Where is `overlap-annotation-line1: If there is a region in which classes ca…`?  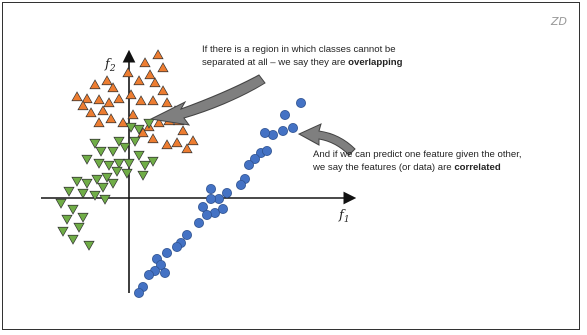 overlap-annotation-line1: If there is a region in which classes ca… is located at coordinates (299, 49).